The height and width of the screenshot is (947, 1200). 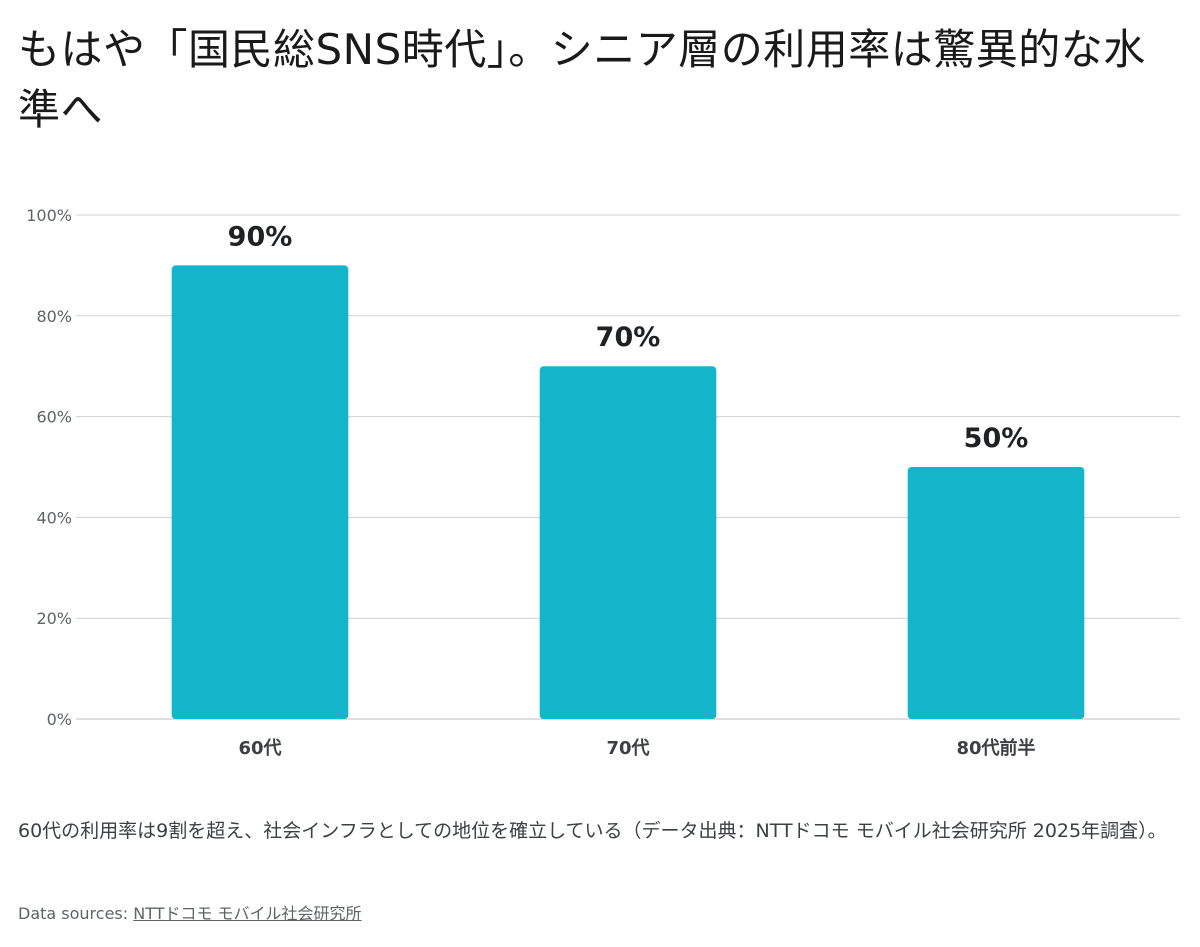 What do you see at coordinates (54, 316) in the screenshot?
I see `y-tick-label: 80%` at bounding box center [54, 316].